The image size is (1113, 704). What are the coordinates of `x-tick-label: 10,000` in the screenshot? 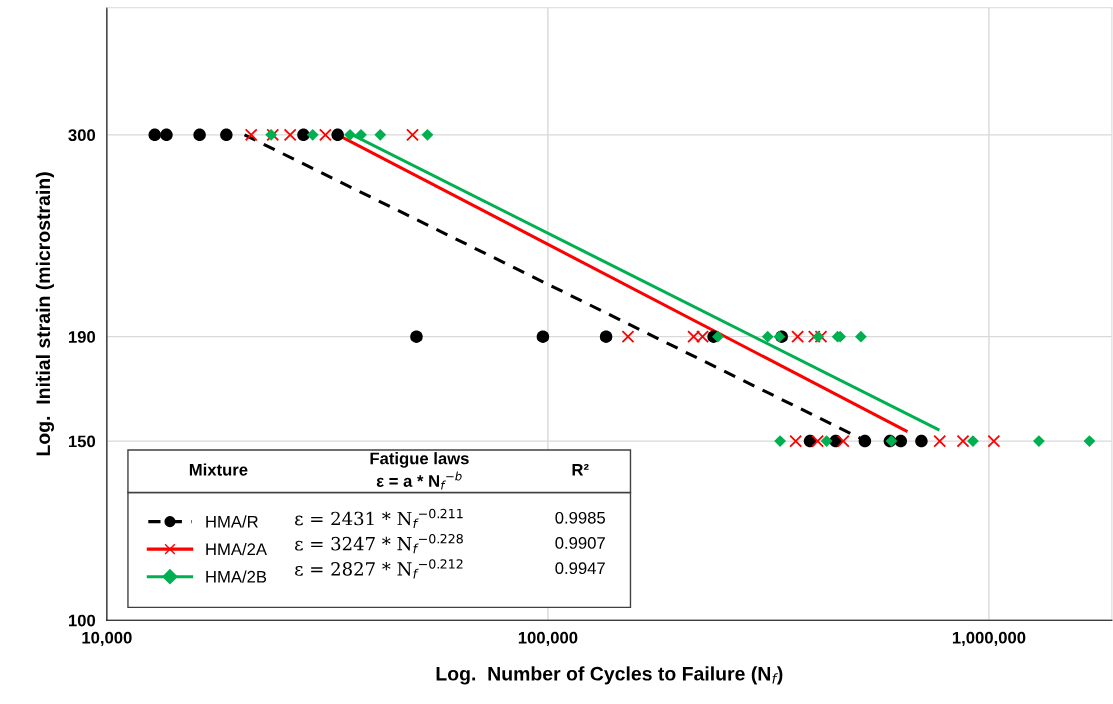 It's located at (107, 638).